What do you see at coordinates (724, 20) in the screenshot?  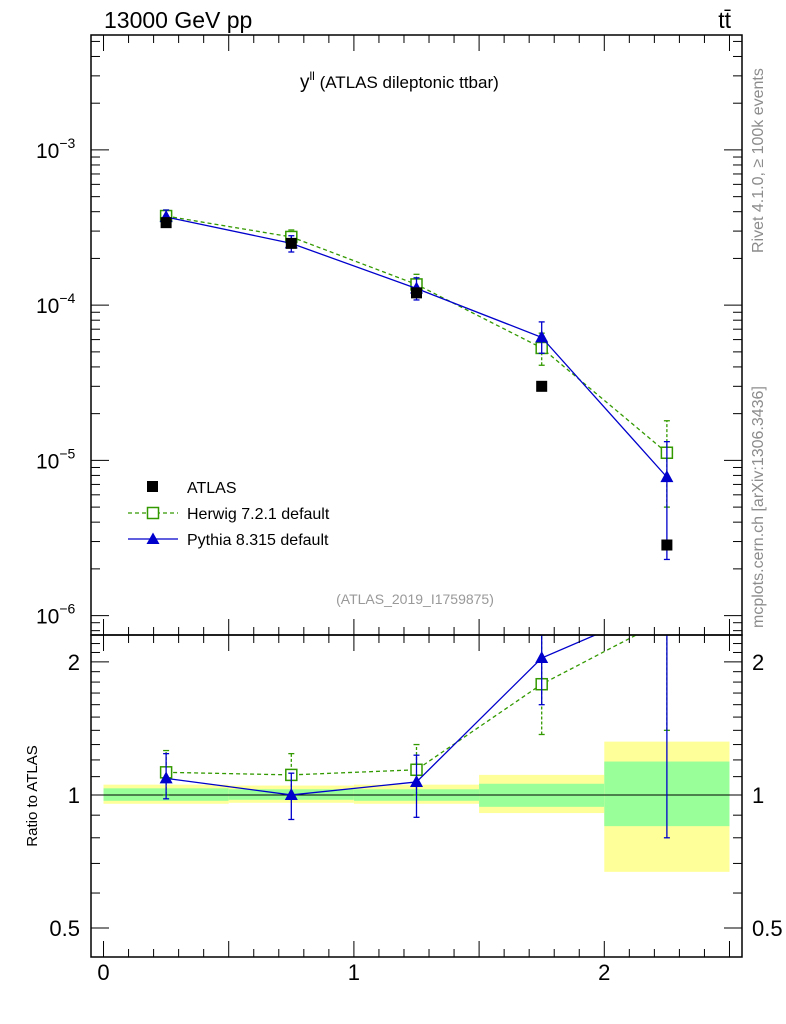 I see `process-label: tt̄` at bounding box center [724, 20].